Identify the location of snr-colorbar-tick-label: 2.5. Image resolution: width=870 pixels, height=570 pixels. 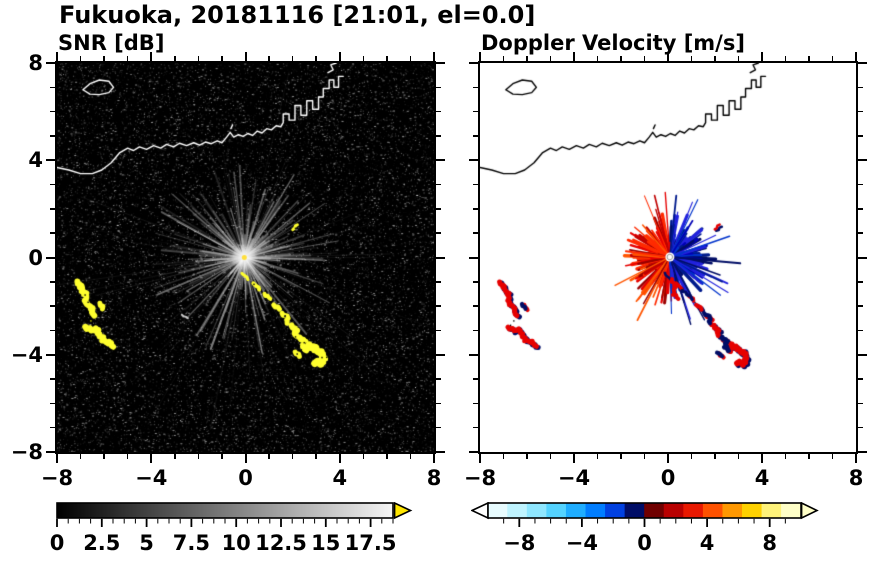
(102, 543).